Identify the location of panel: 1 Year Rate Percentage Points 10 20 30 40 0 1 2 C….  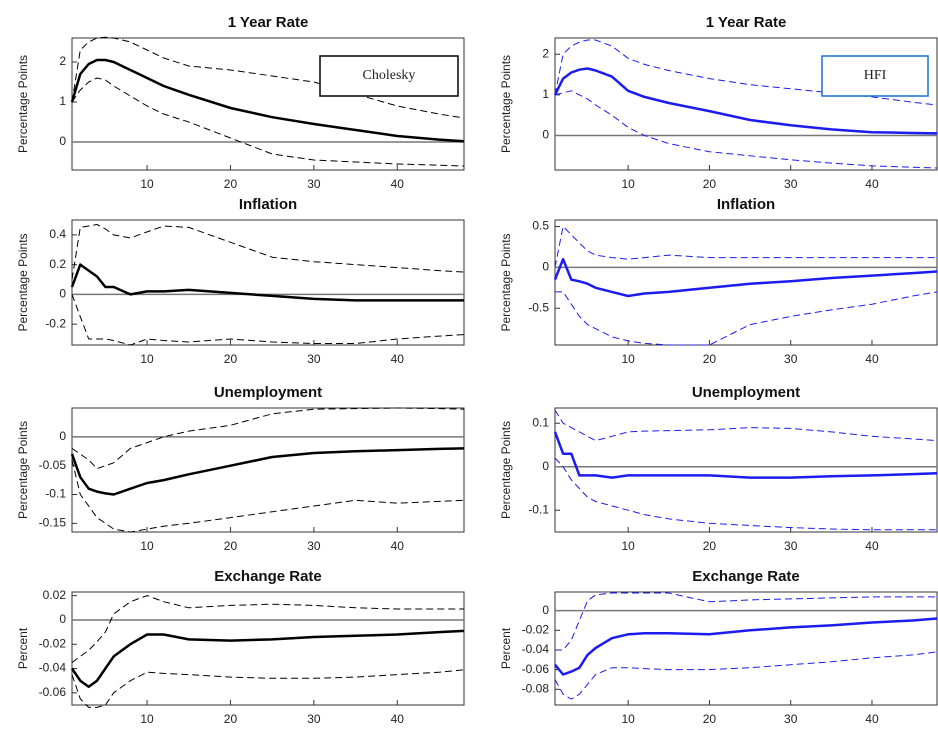
(240, 102).